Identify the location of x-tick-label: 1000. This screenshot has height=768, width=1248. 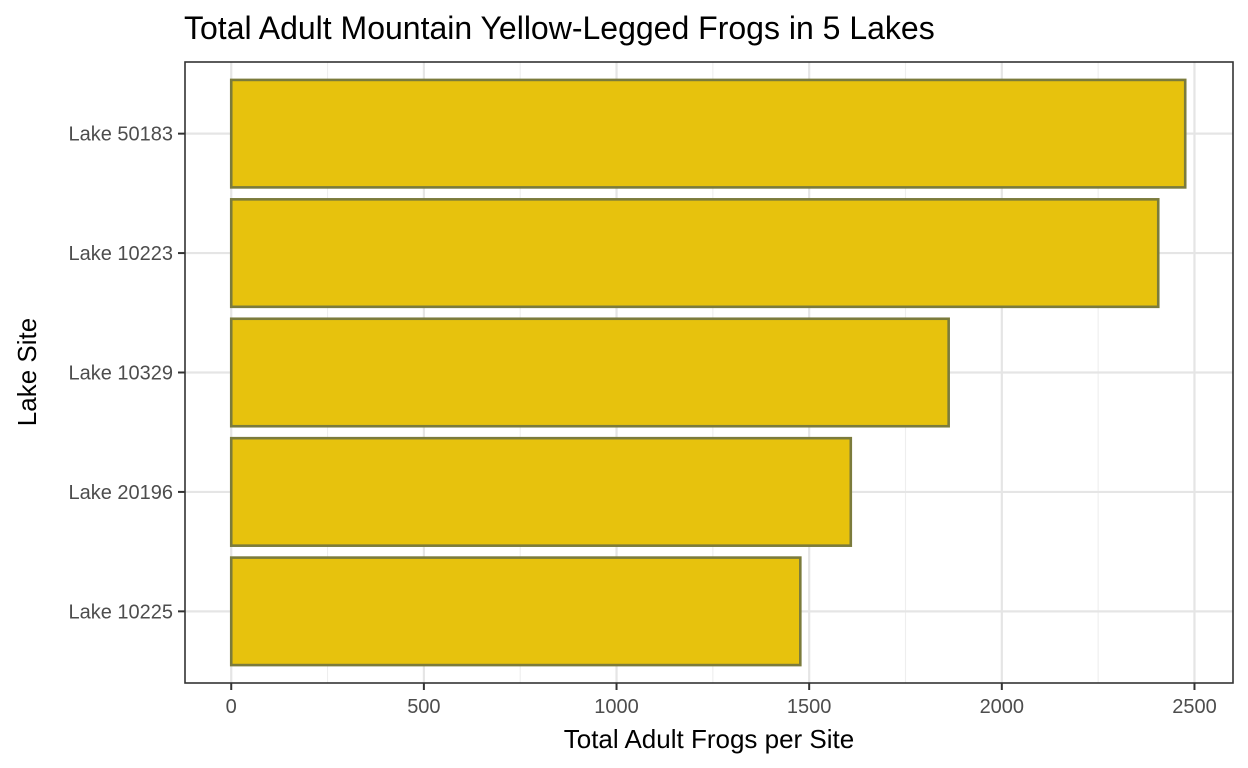
(616, 707).